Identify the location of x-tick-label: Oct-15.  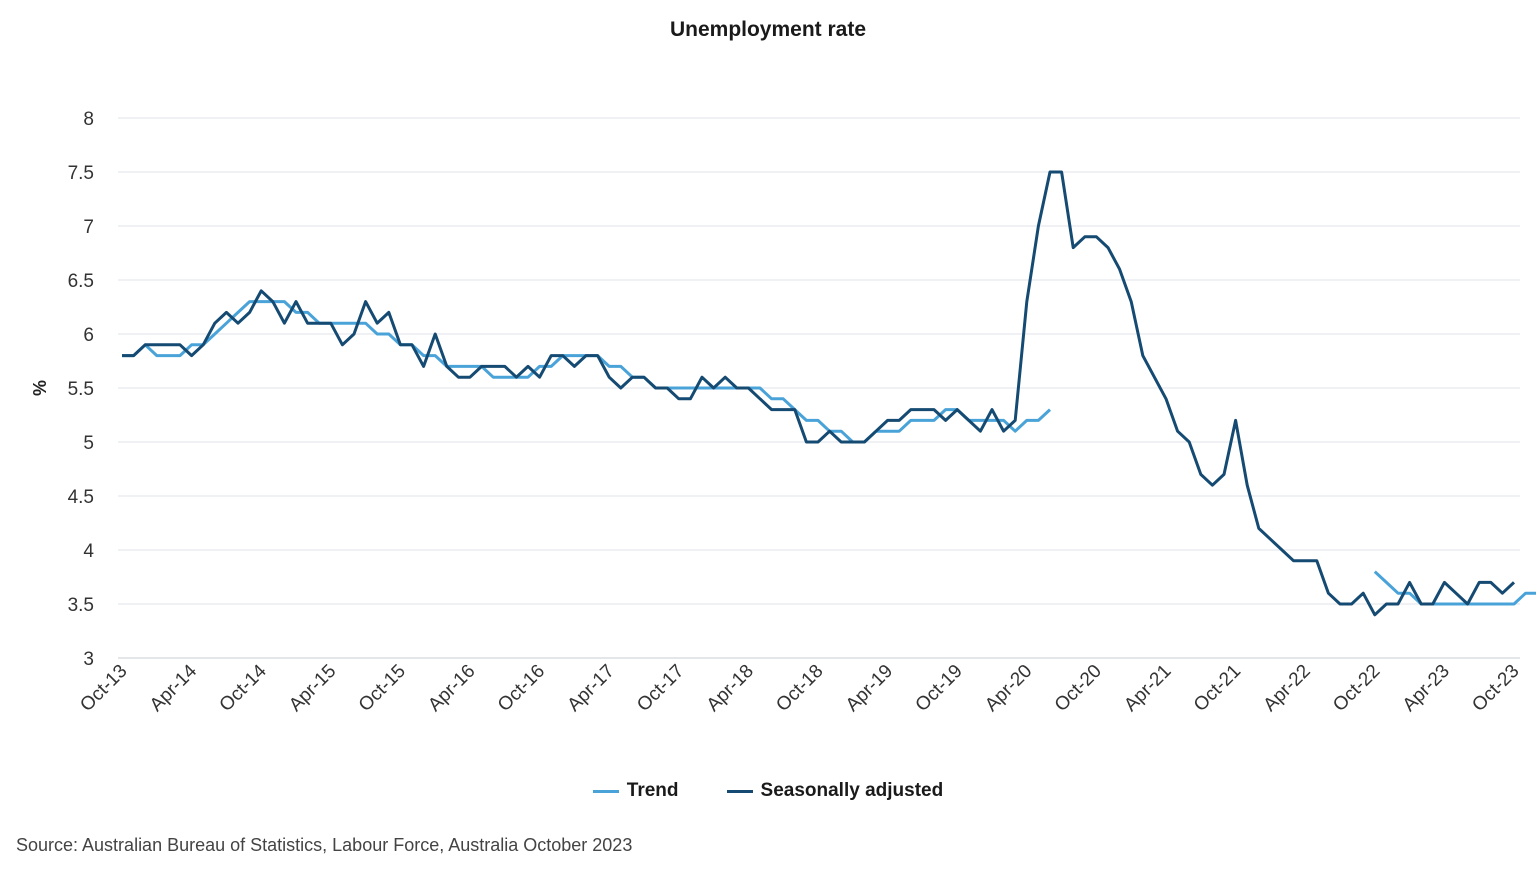
(382, 688).